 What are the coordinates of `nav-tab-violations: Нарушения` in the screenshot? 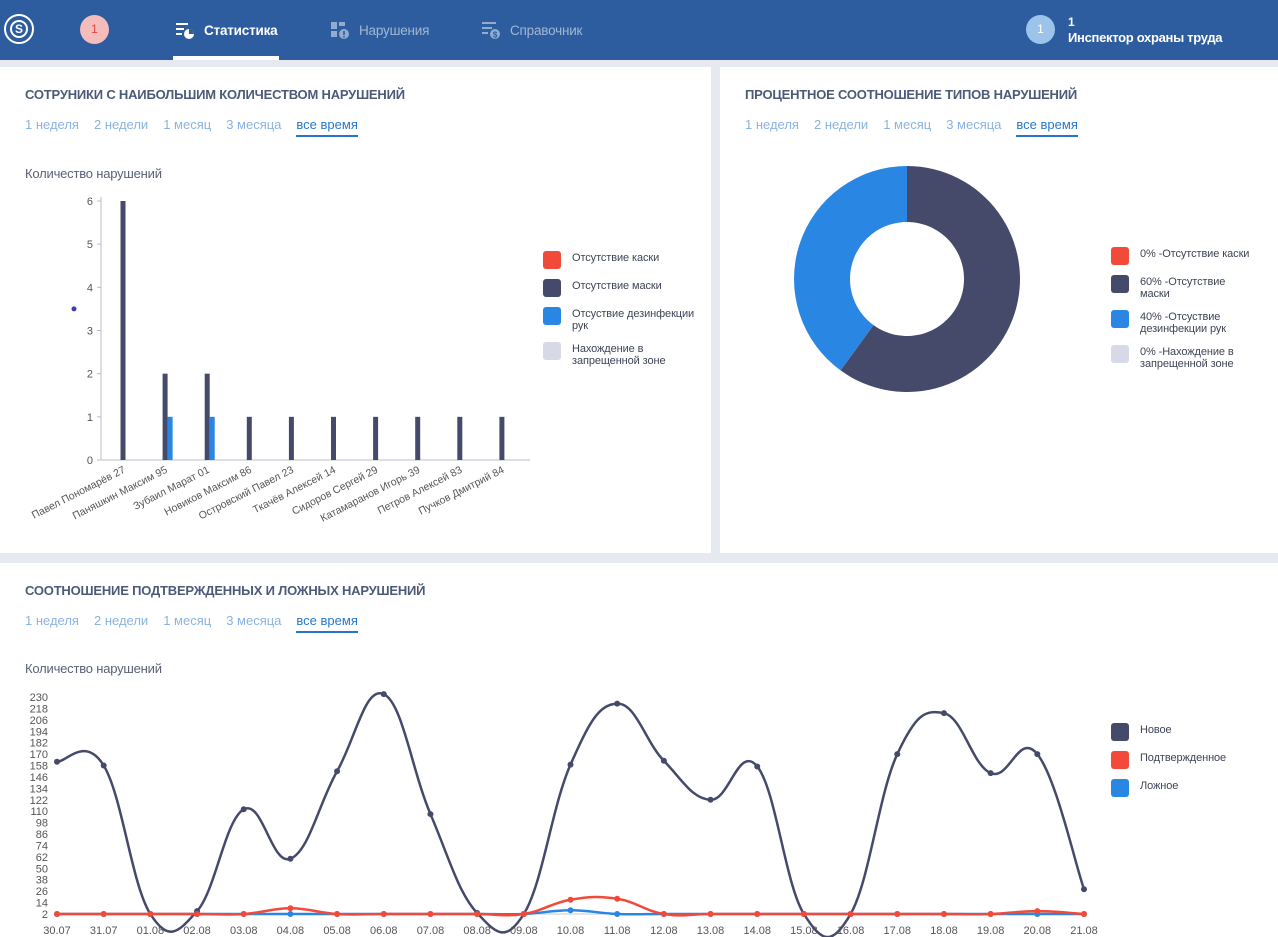 It's located at (379, 30).